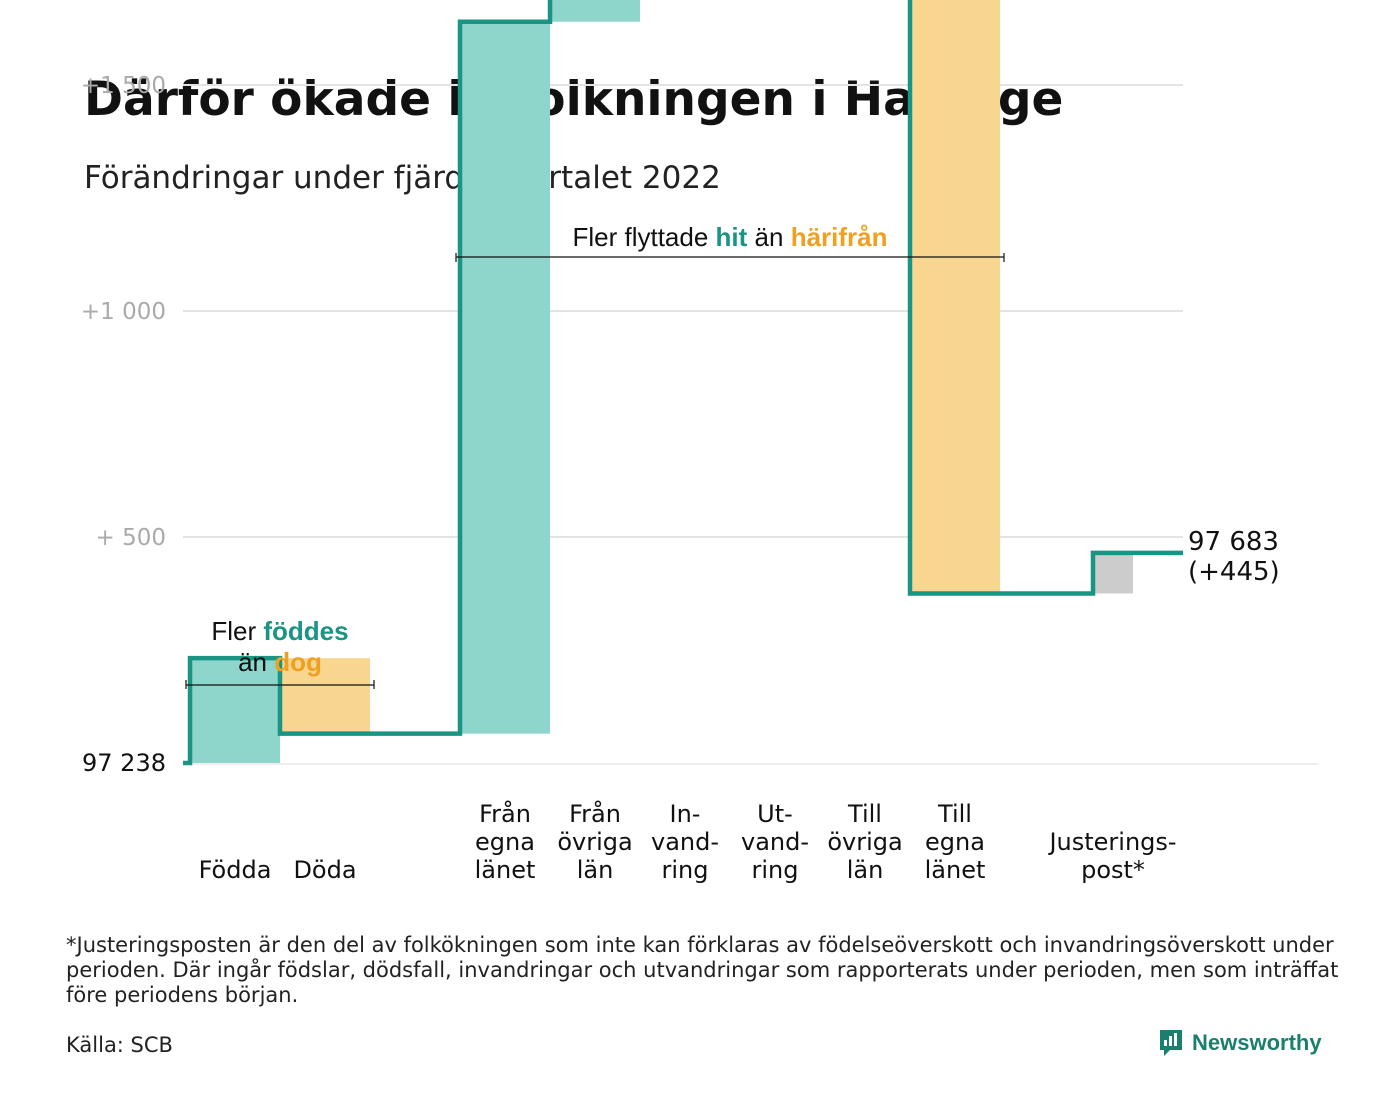 The image size is (1400, 1120). Describe the element at coordinates (123, 312) in the screenshot. I see `y-tick-label: +1 000` at that location.